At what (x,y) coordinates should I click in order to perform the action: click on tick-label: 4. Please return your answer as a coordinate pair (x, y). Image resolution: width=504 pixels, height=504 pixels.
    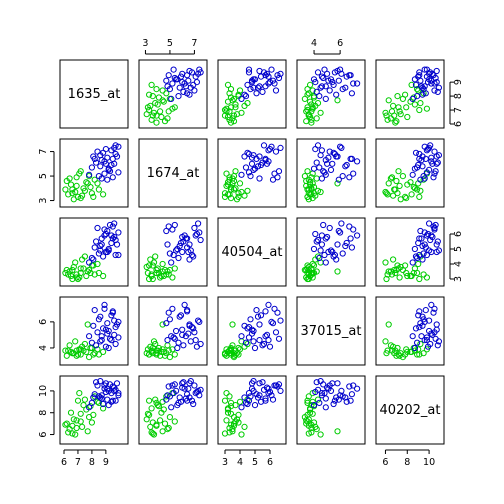
    Looking at the image, I should click on (458, 264).